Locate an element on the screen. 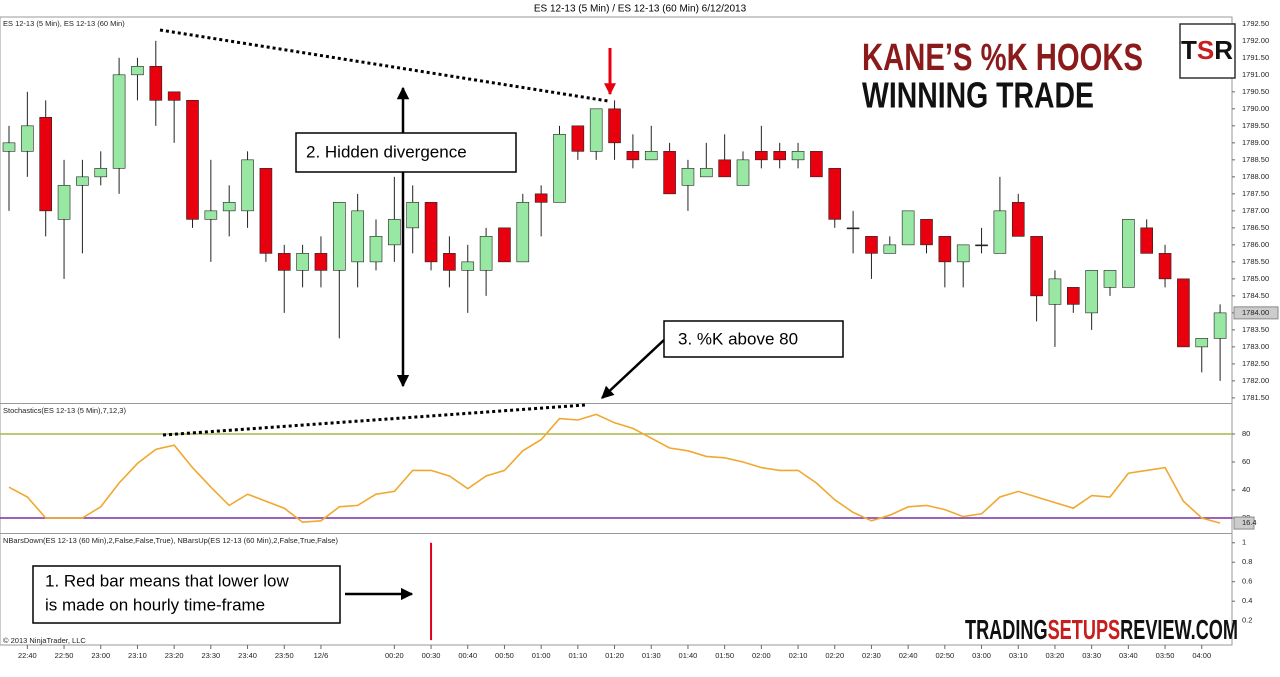  callout-text: 2. Hidden divergence is located at coordinates (386, 151).